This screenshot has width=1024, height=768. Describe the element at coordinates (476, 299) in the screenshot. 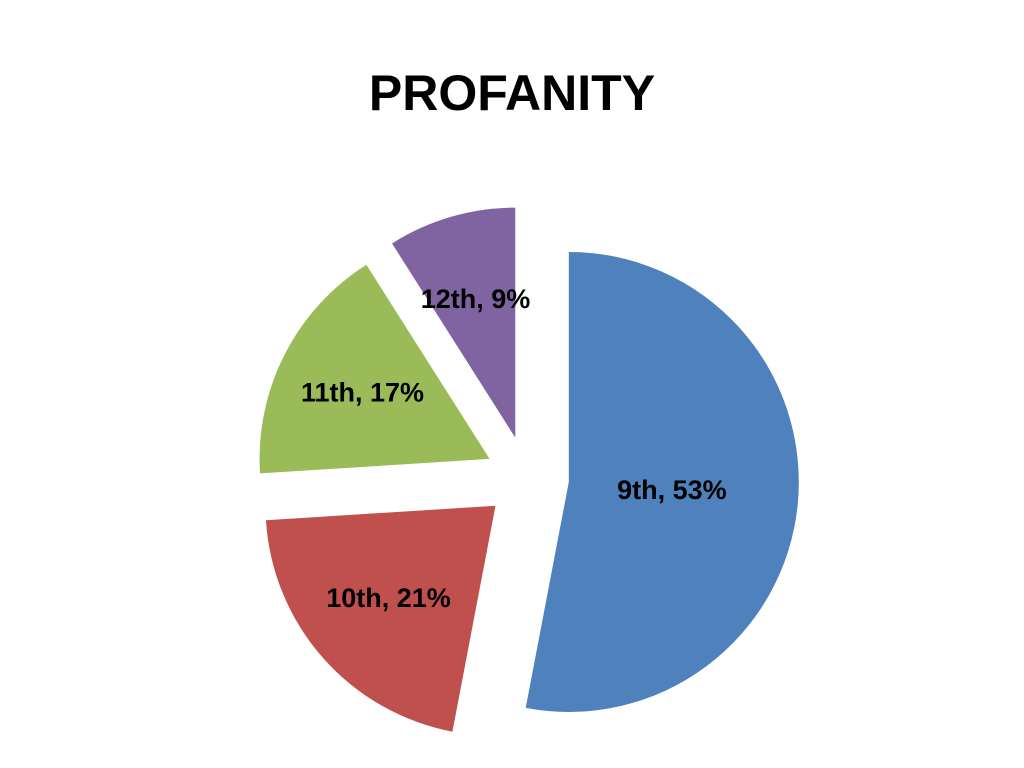

I see `data-label: 12th, 9%` at that location.